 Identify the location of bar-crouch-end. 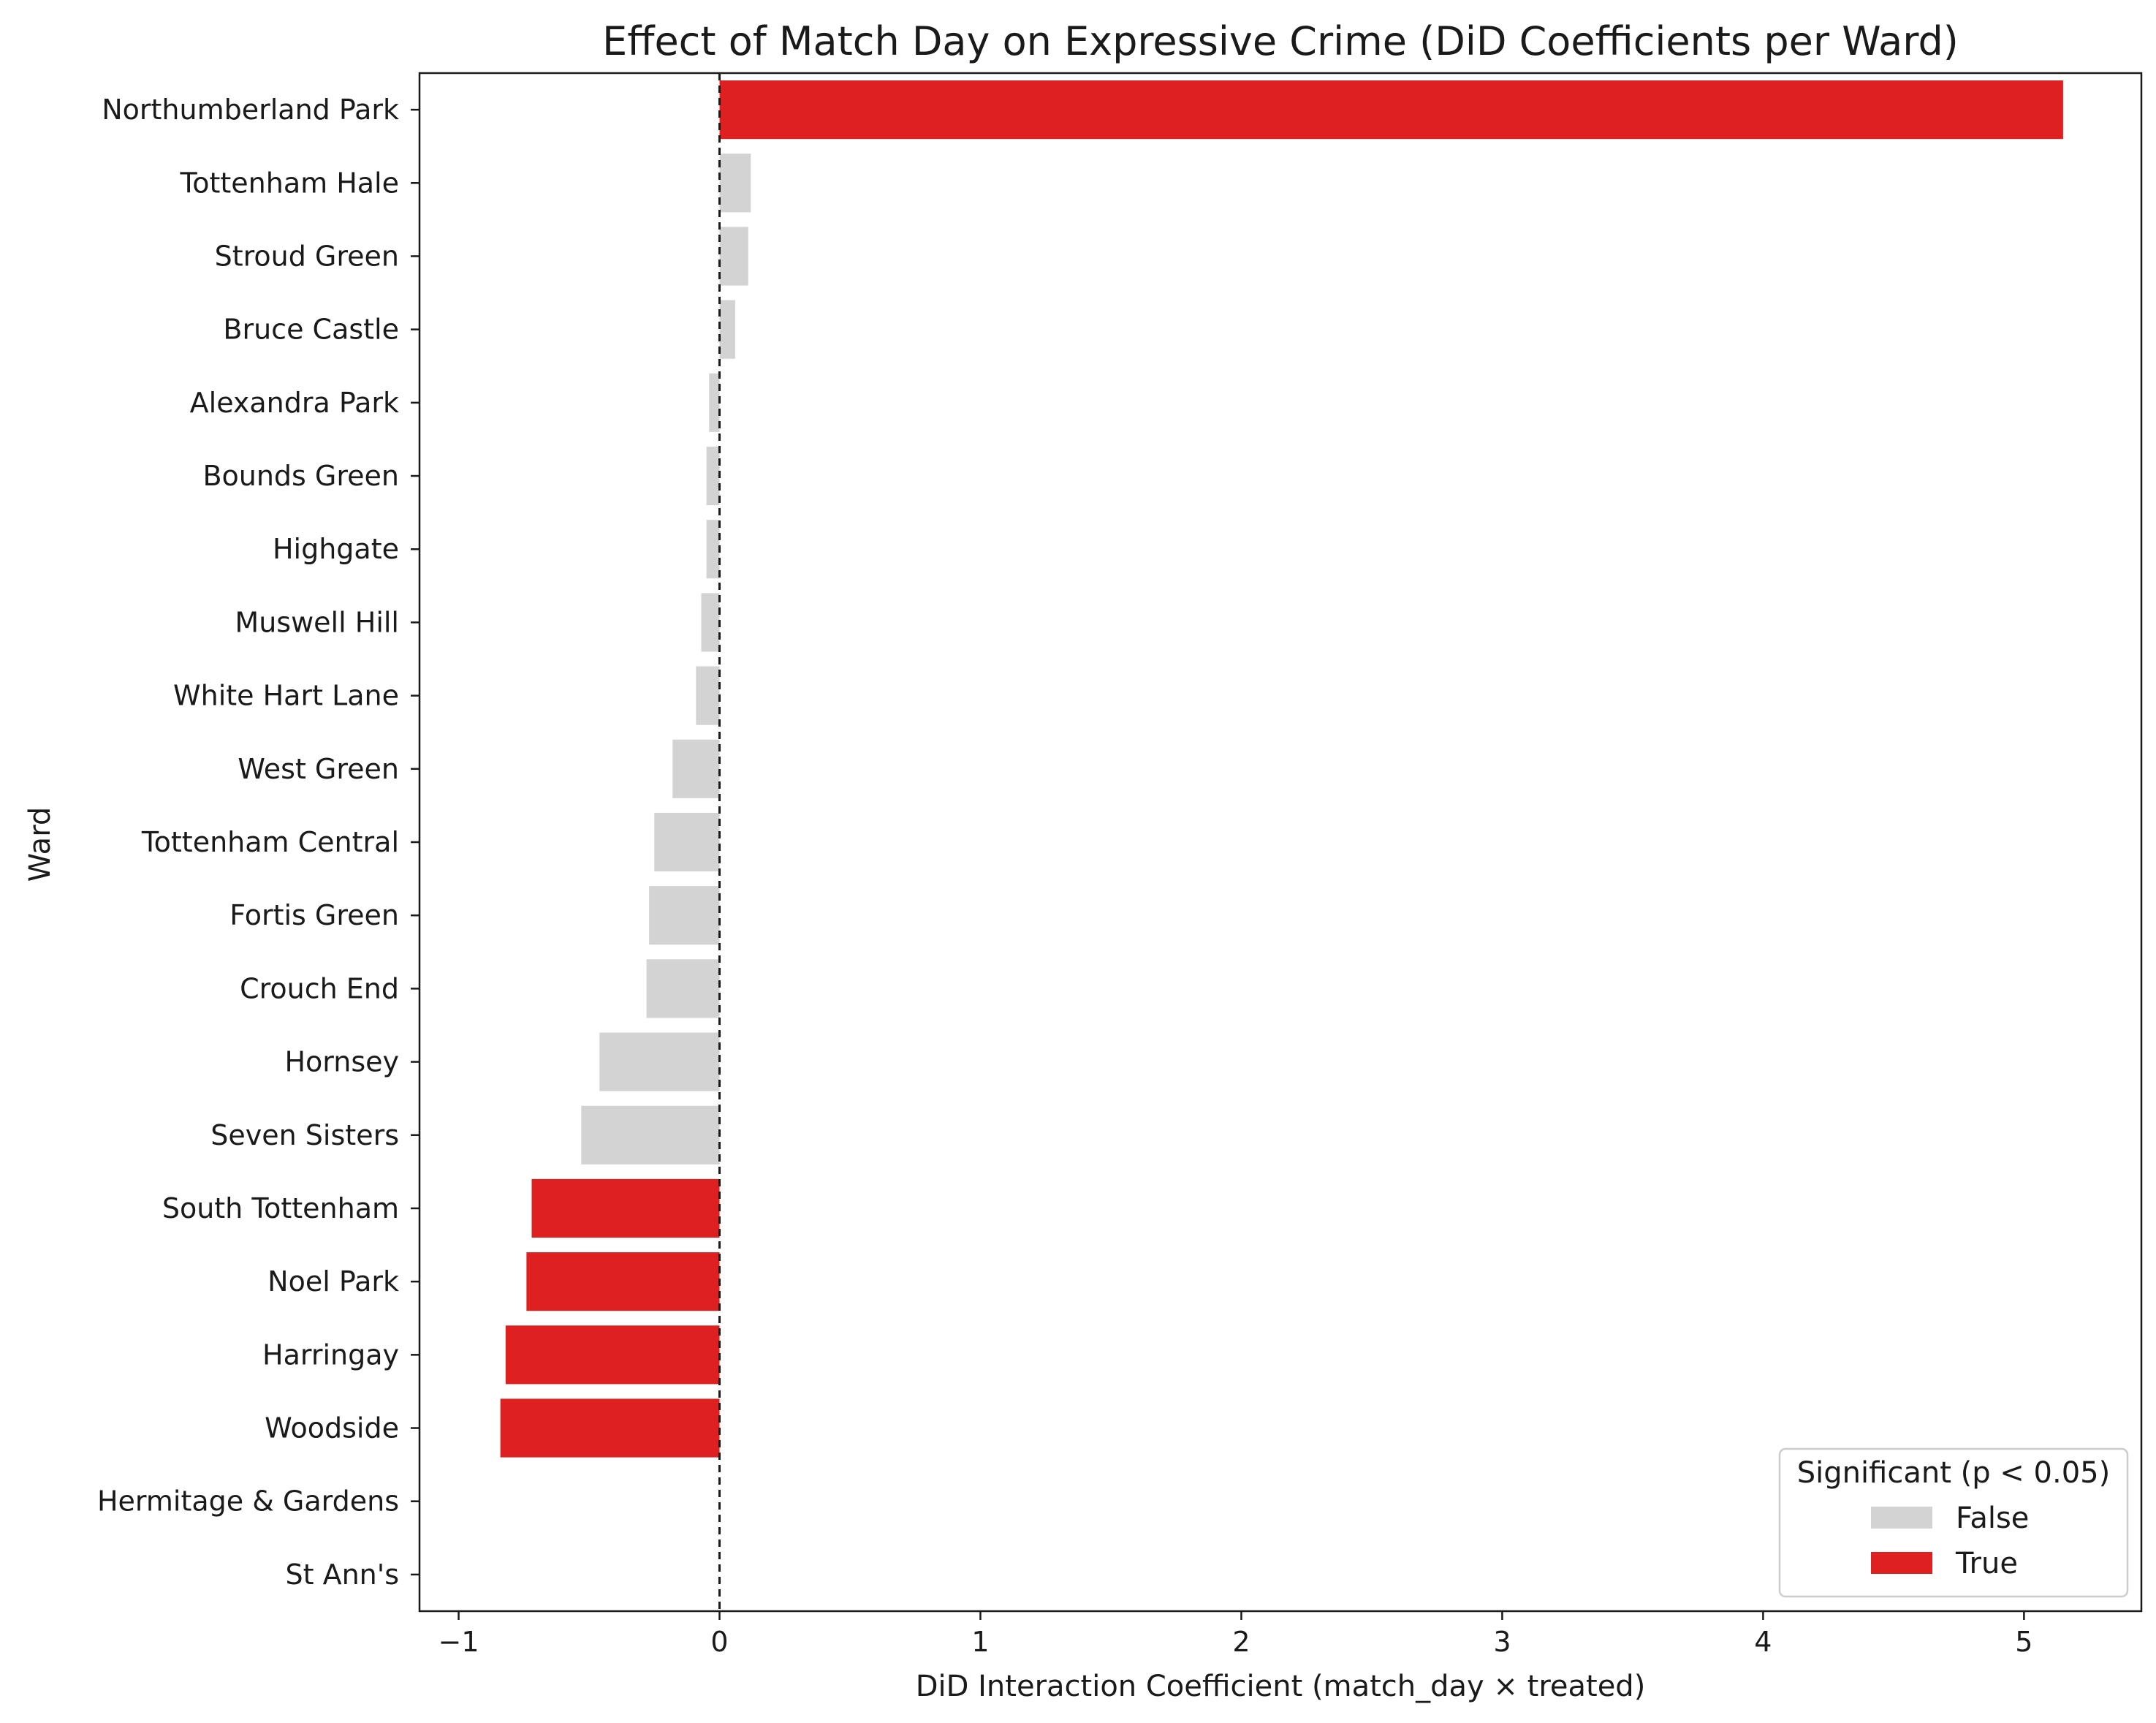
(683, 989).